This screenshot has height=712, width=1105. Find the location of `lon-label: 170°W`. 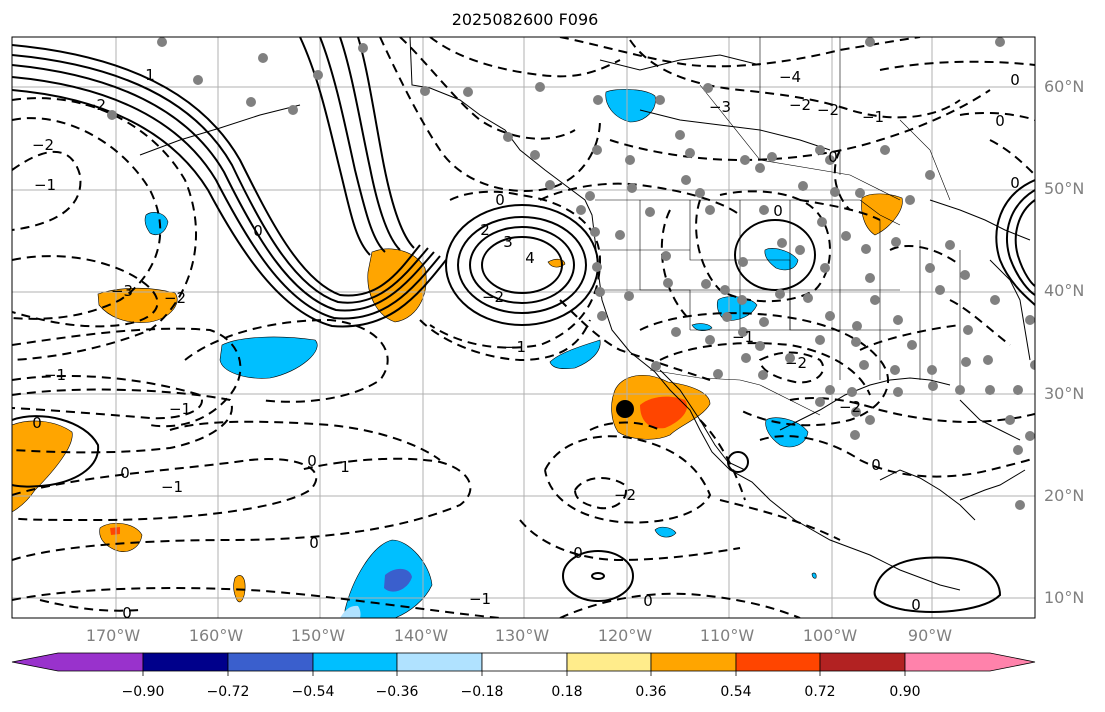

lon-label: 170°W is located at coordinates (113, 635).